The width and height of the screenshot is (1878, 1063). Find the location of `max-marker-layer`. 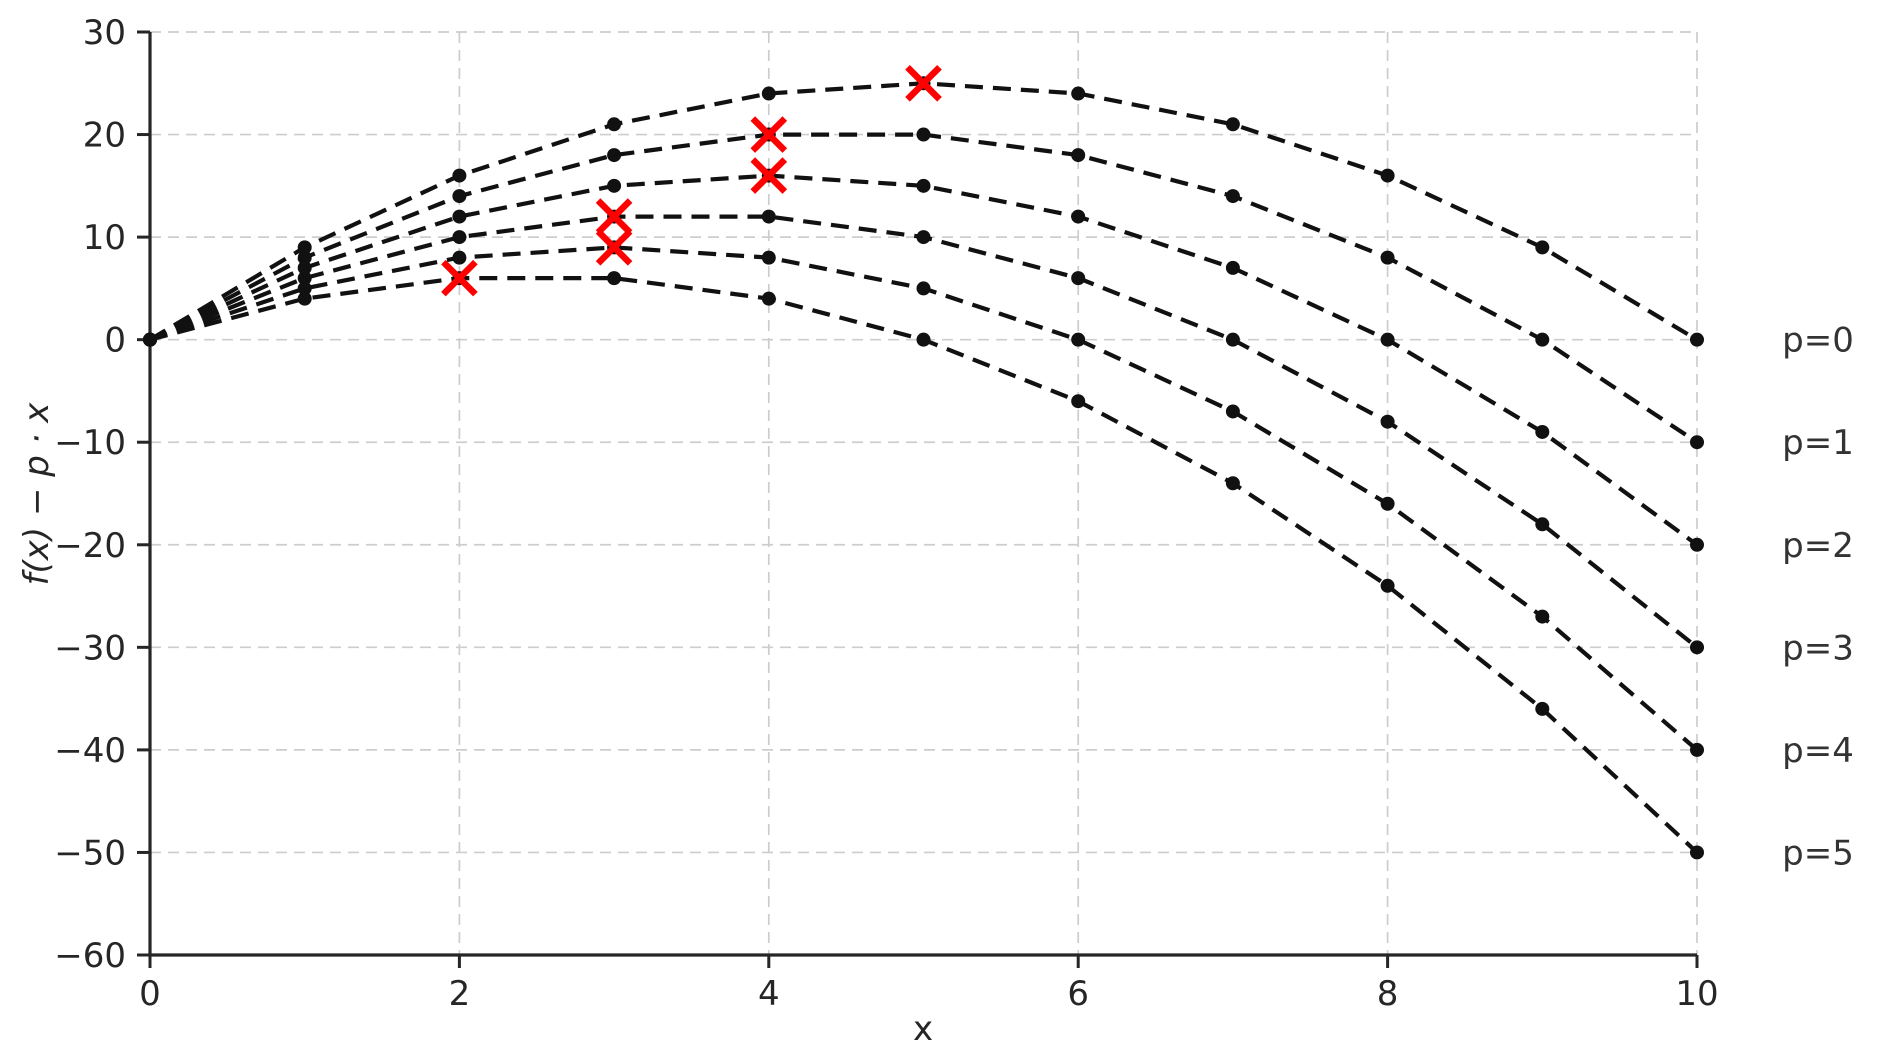

max-marker-layer is located at coordinates (691, 180).